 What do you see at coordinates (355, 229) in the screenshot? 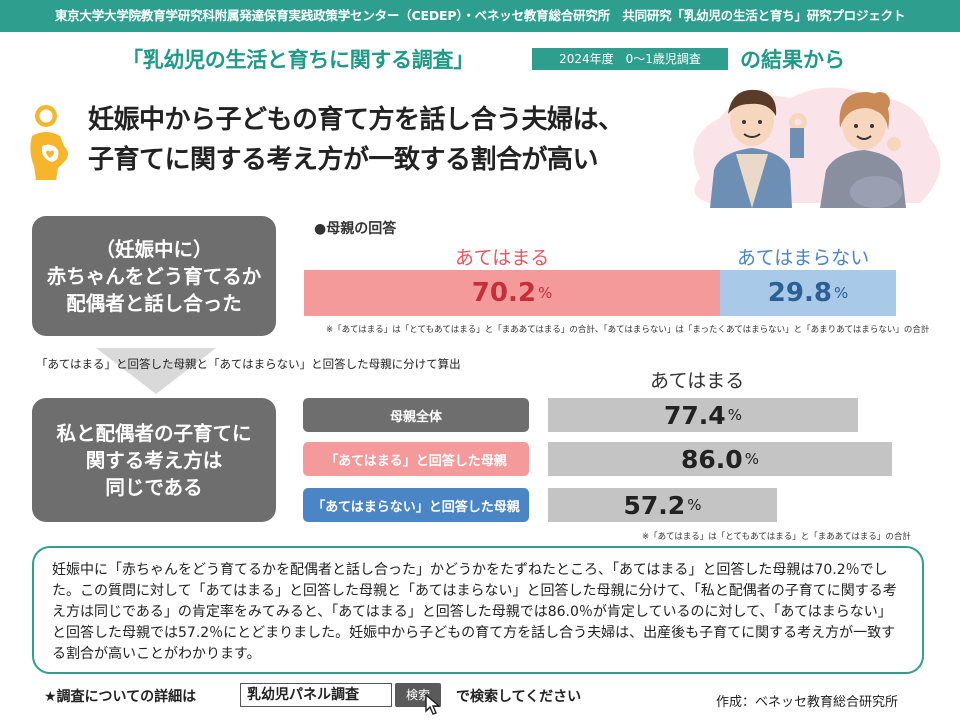
I see `chart1-title: ●母親の回答` at bounding box center [355, 229].